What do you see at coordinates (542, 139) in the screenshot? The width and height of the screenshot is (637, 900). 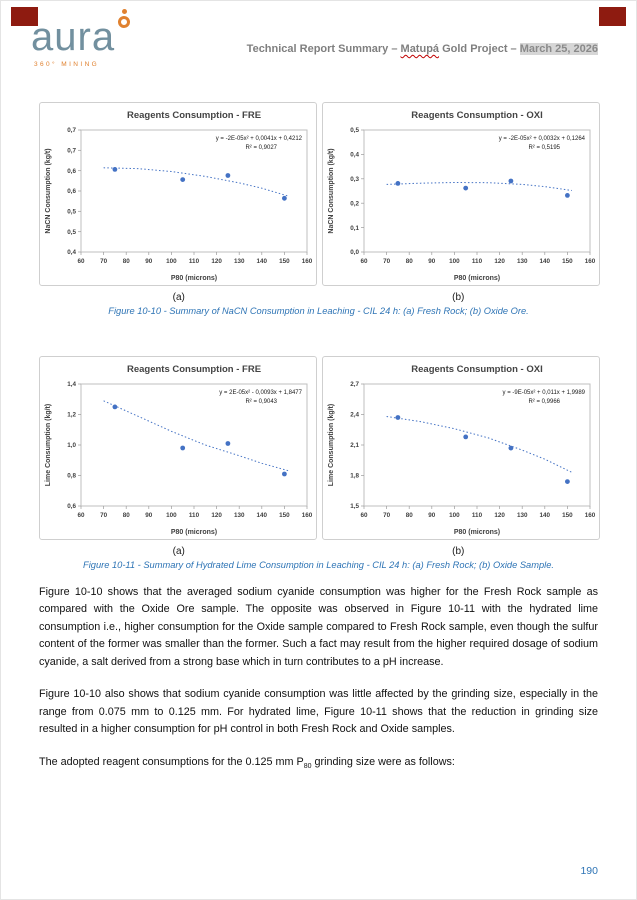 I see `svg-text:y = -2E-05x² + 0,0032x + 0,126: y = -2E-05x² + 0,0032x + 0,1264` at bounding box center [542, 139].